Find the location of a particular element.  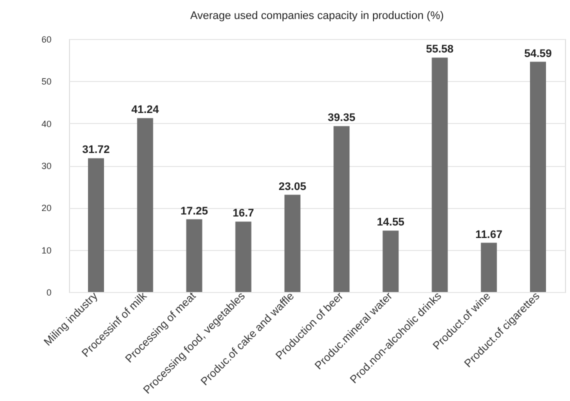

y-tick-label: 20 is located at coordinates (46, 208).